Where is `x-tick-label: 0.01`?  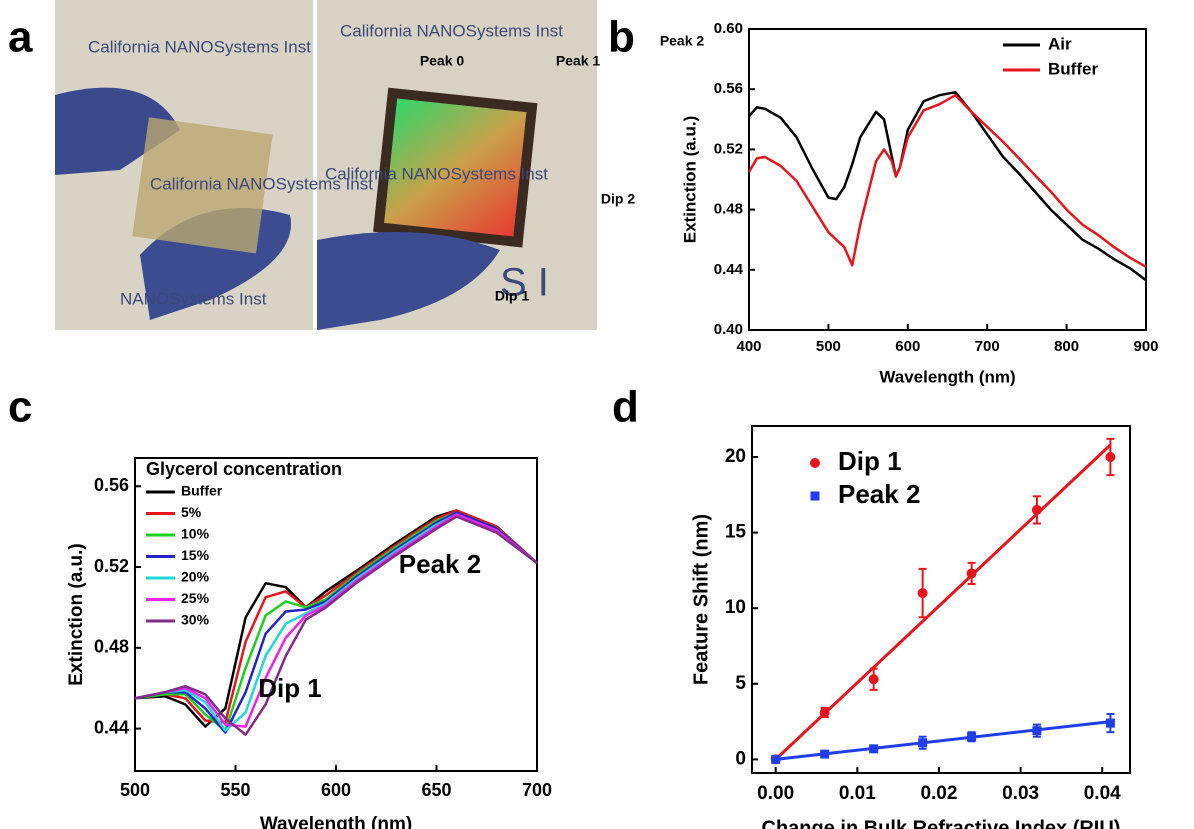 x-tick-label: 0.01 is located at coordinates (857, 793).